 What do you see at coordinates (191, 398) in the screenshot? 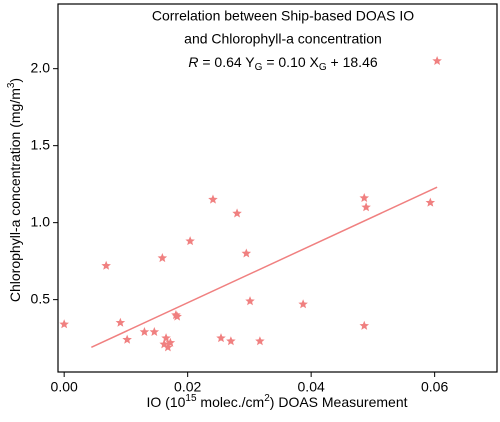
I see `label-part: 15` at bounding box center [191, 398].